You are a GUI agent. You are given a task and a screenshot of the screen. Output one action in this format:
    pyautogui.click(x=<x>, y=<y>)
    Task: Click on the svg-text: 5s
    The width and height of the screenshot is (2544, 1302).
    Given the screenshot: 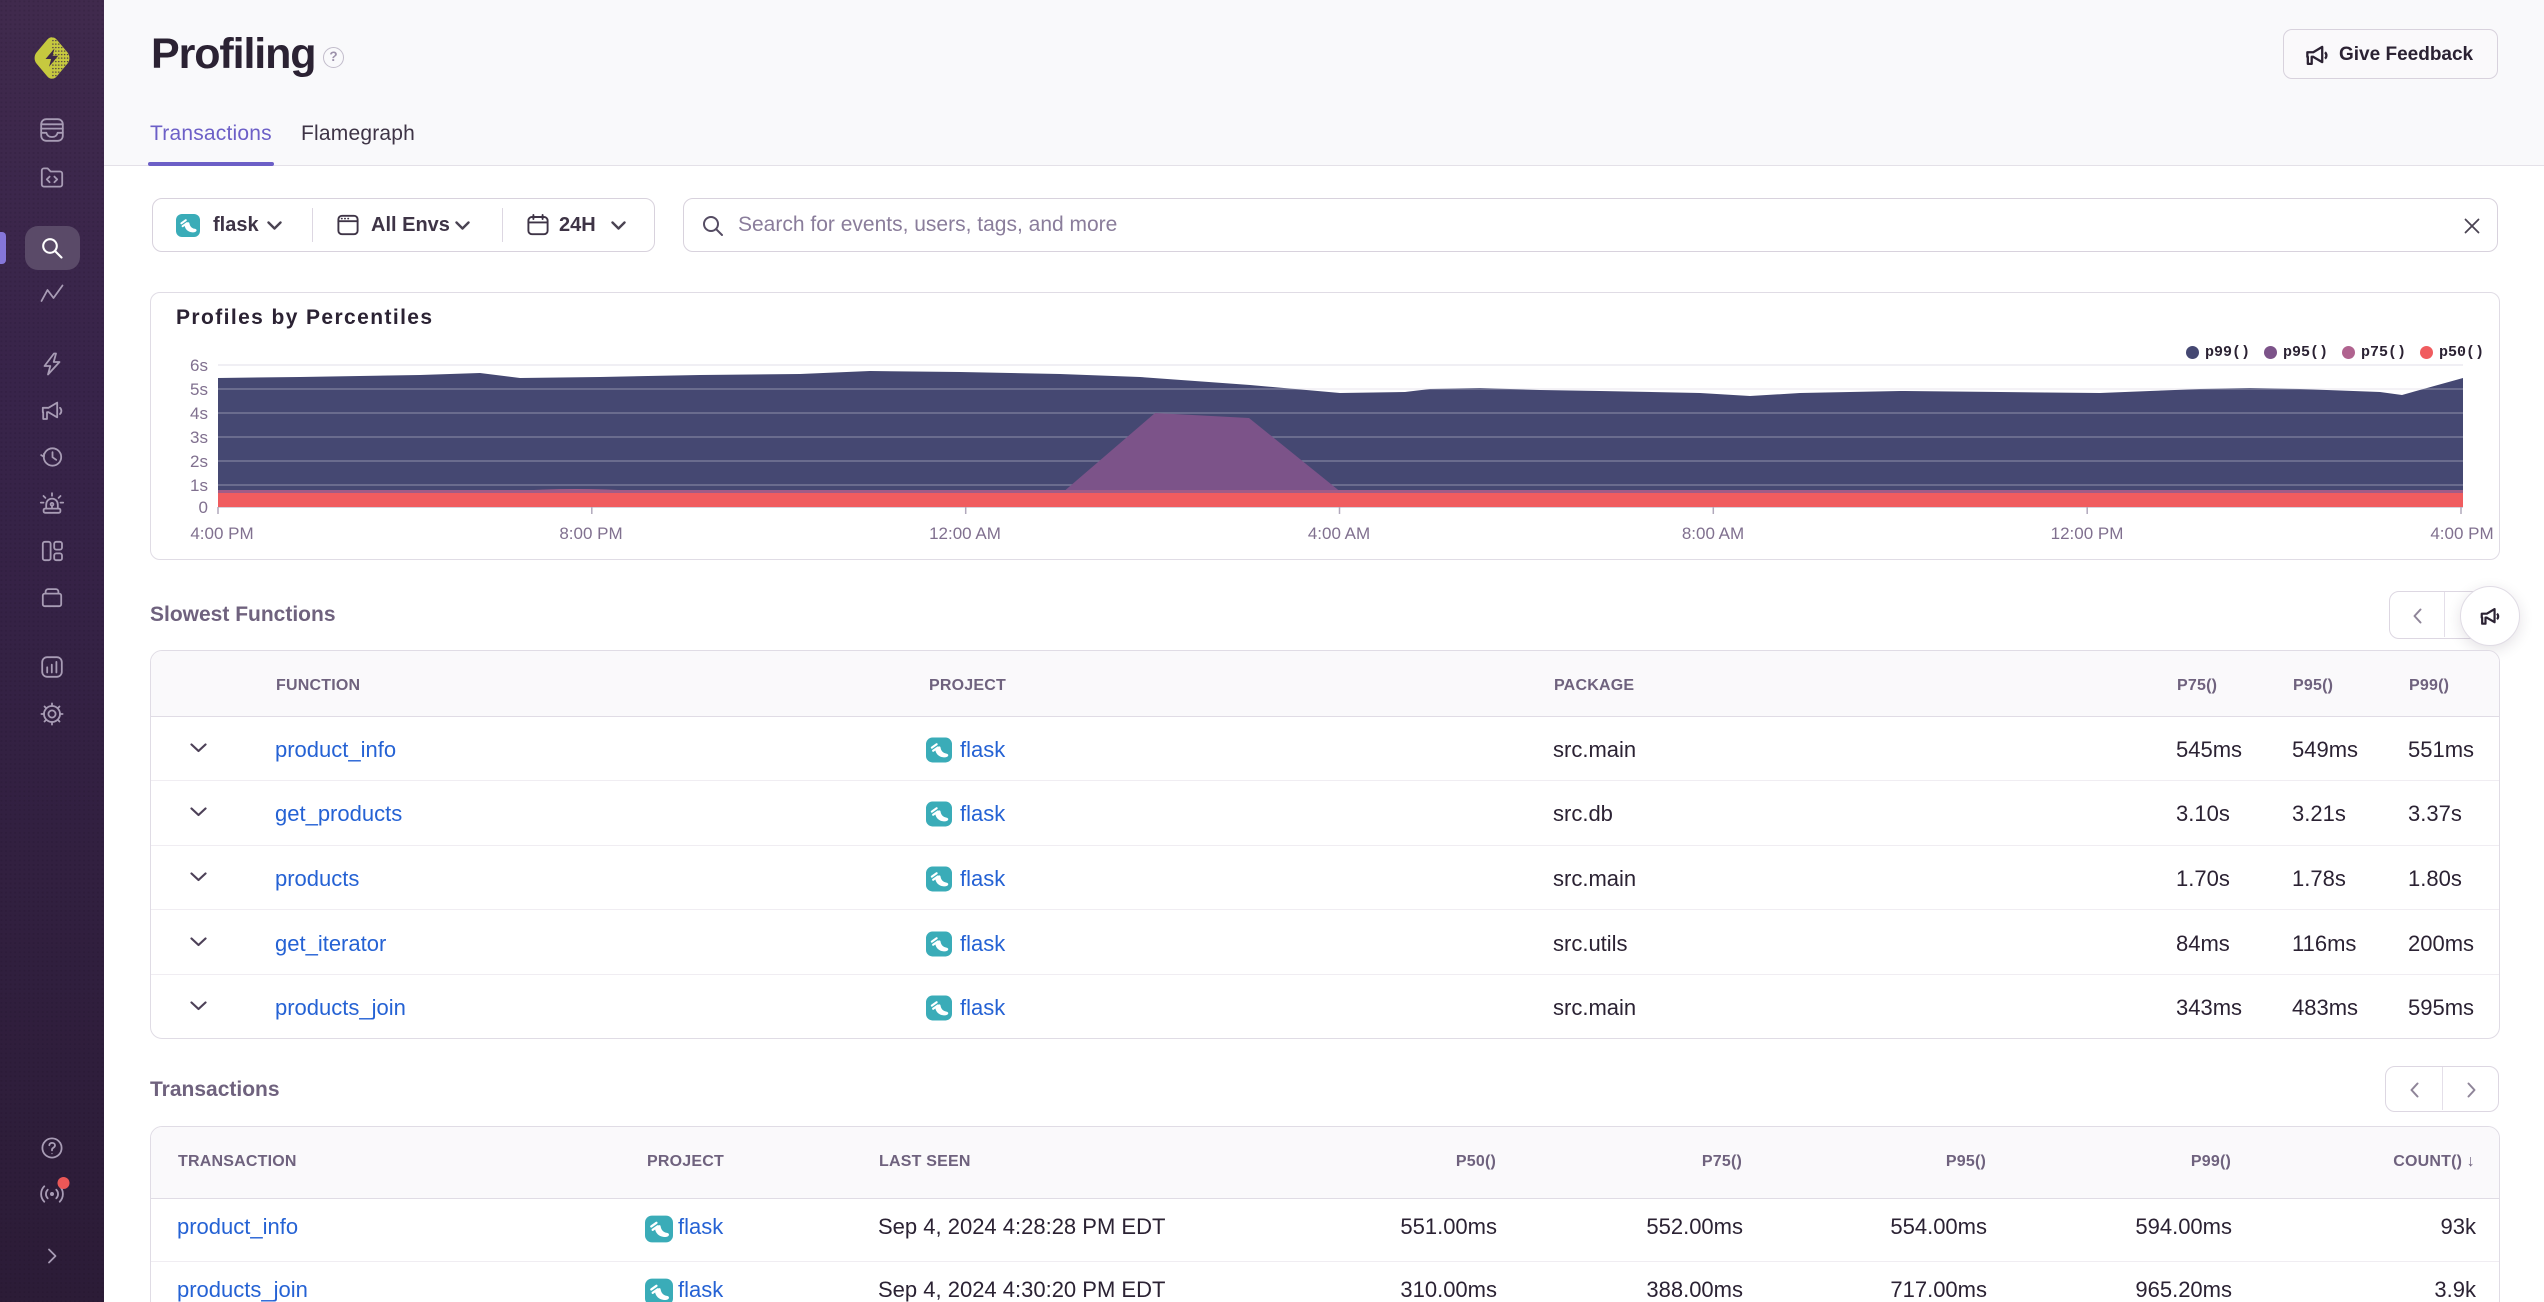 What is the action you would take?
    pyautogui.click(x=199, y=389)
    